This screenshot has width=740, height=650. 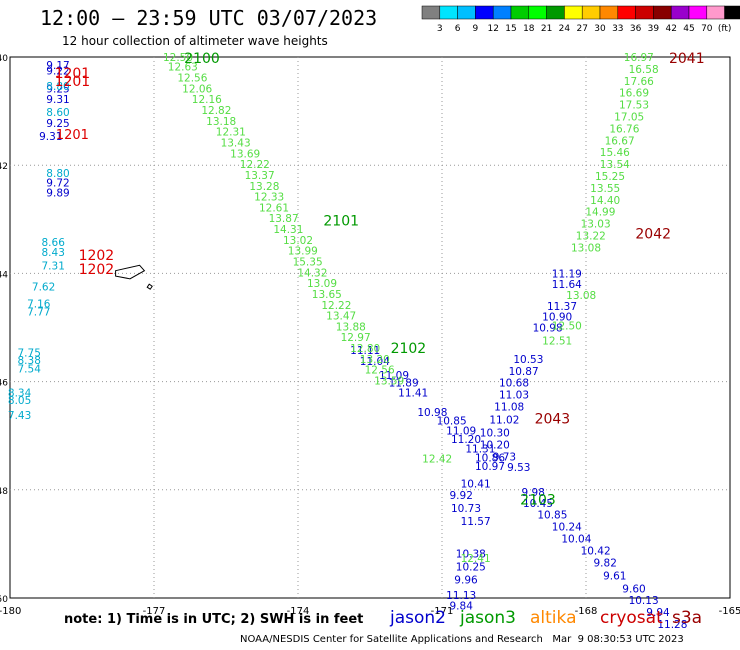 What do you see at coordinates (183, 68) in the screenshot?
I see `wave-height-value: 12.63` at bounding box center [183, 68].